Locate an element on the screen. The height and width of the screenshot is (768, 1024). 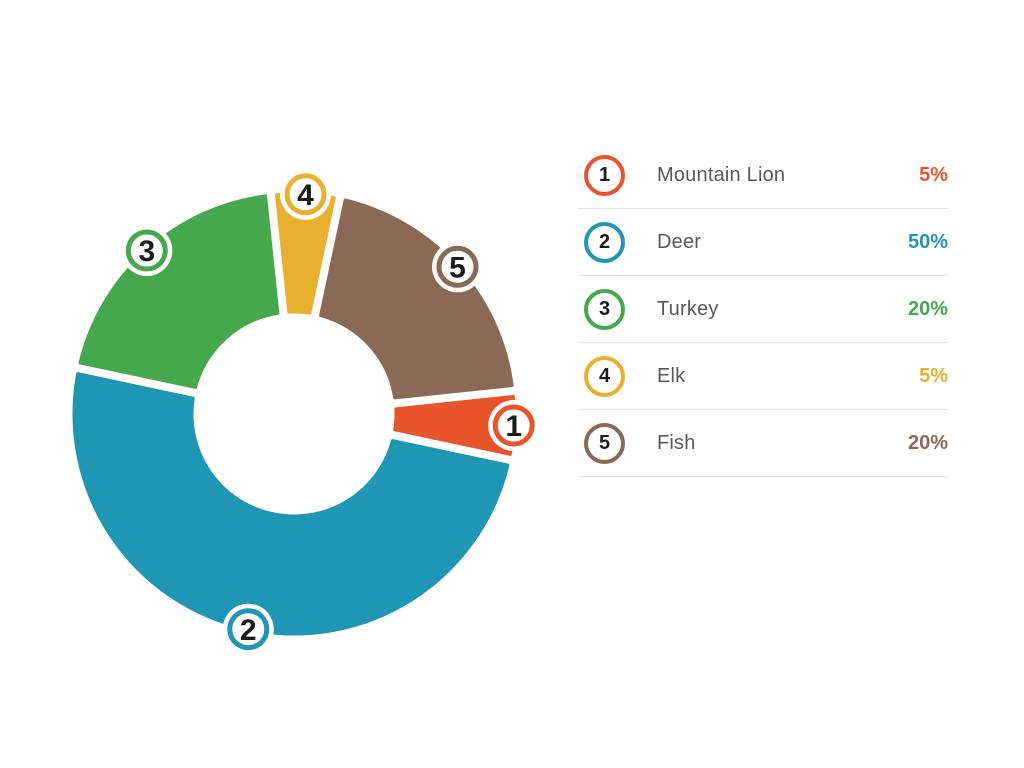
legend-number-badge-2: 2 is located at coordinates (604, 242).